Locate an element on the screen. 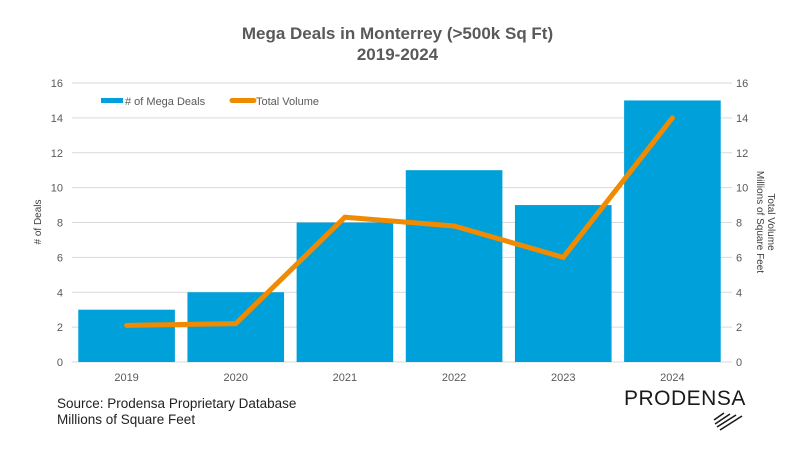 This screenshot has width=795, height=452. y2-tick-label: 10 is located at coordinates (742, 189).